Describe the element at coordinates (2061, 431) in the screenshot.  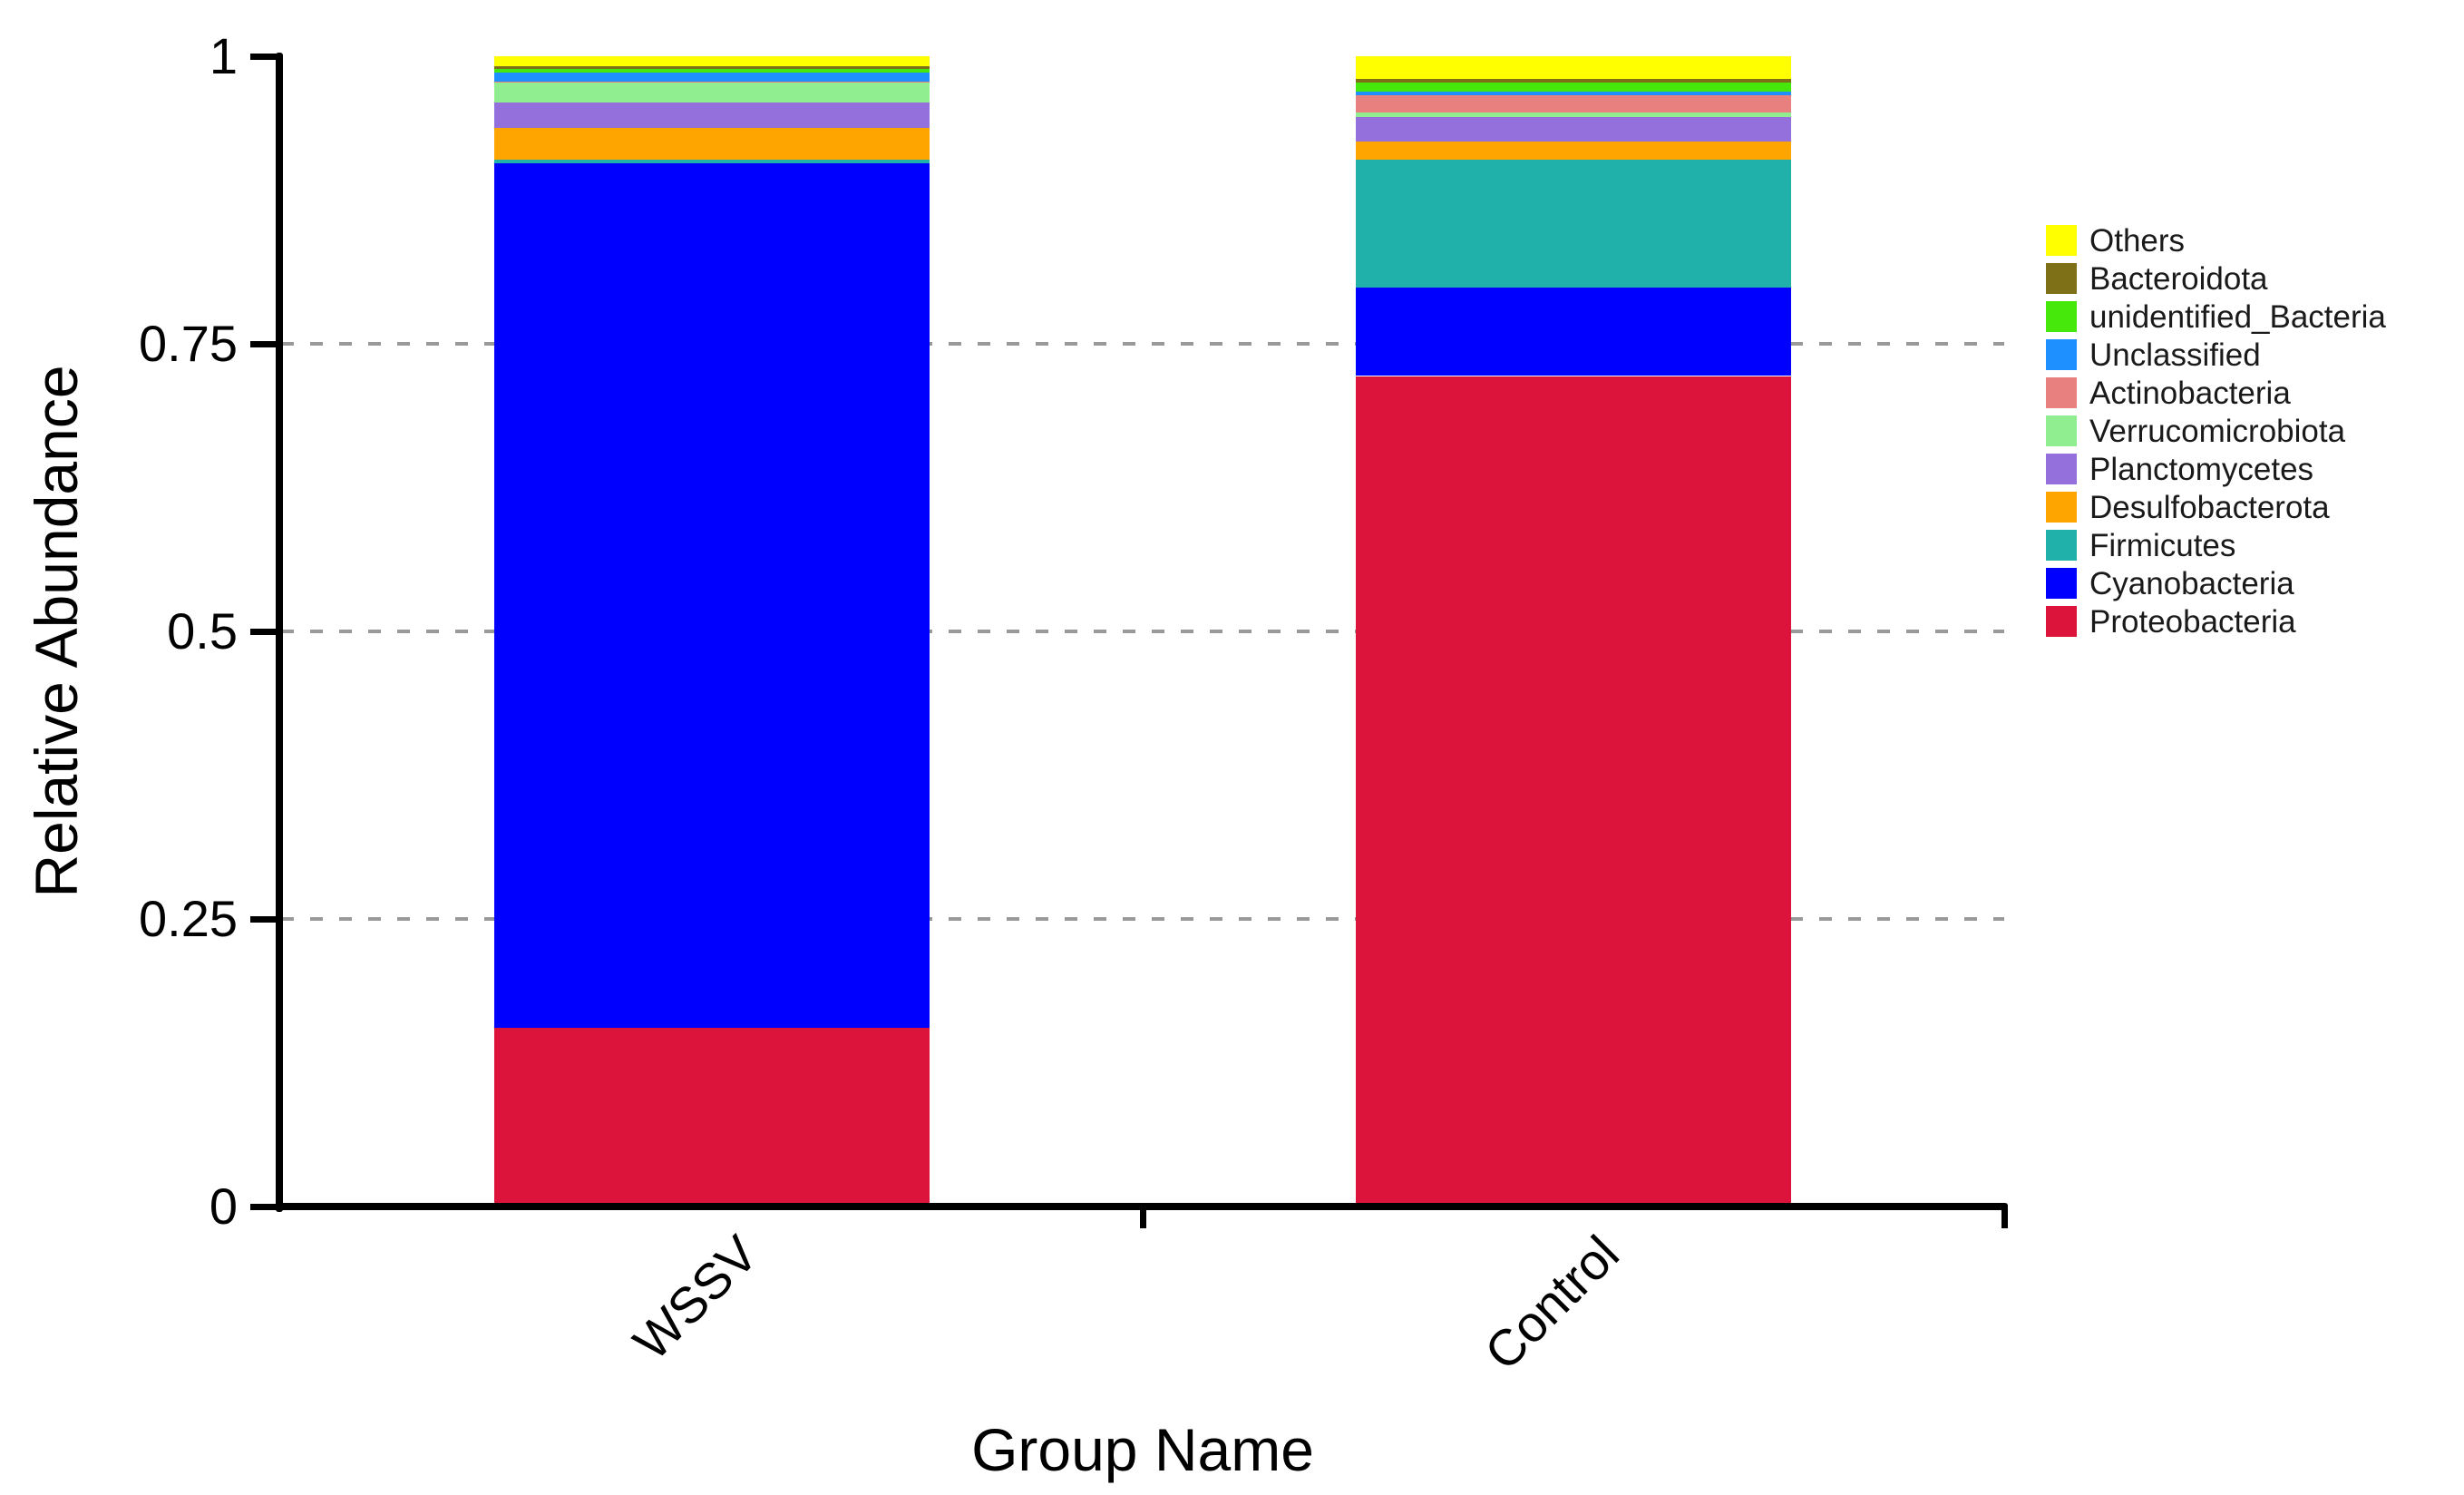
I see `legend-swatch-Verrucomicrobiota` at that location.